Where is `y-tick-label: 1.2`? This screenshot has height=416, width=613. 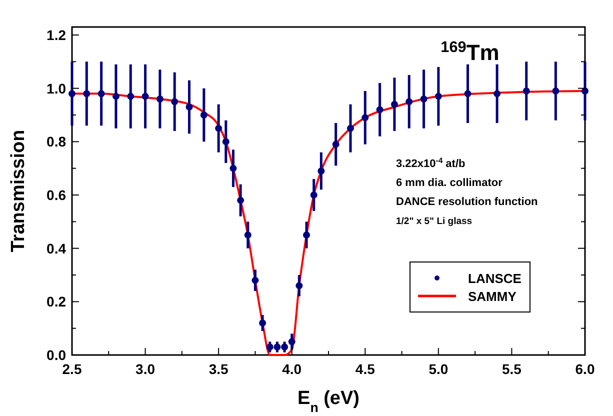
y-tick-label: 1.2 is located at coordinates (56, 35).